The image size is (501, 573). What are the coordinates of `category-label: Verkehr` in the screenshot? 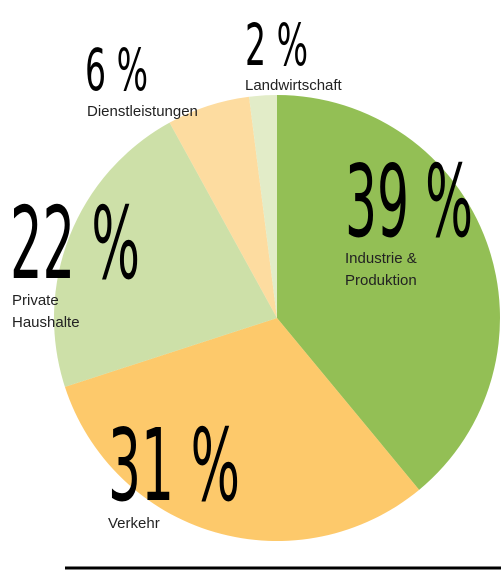 It's located at (134, 523).